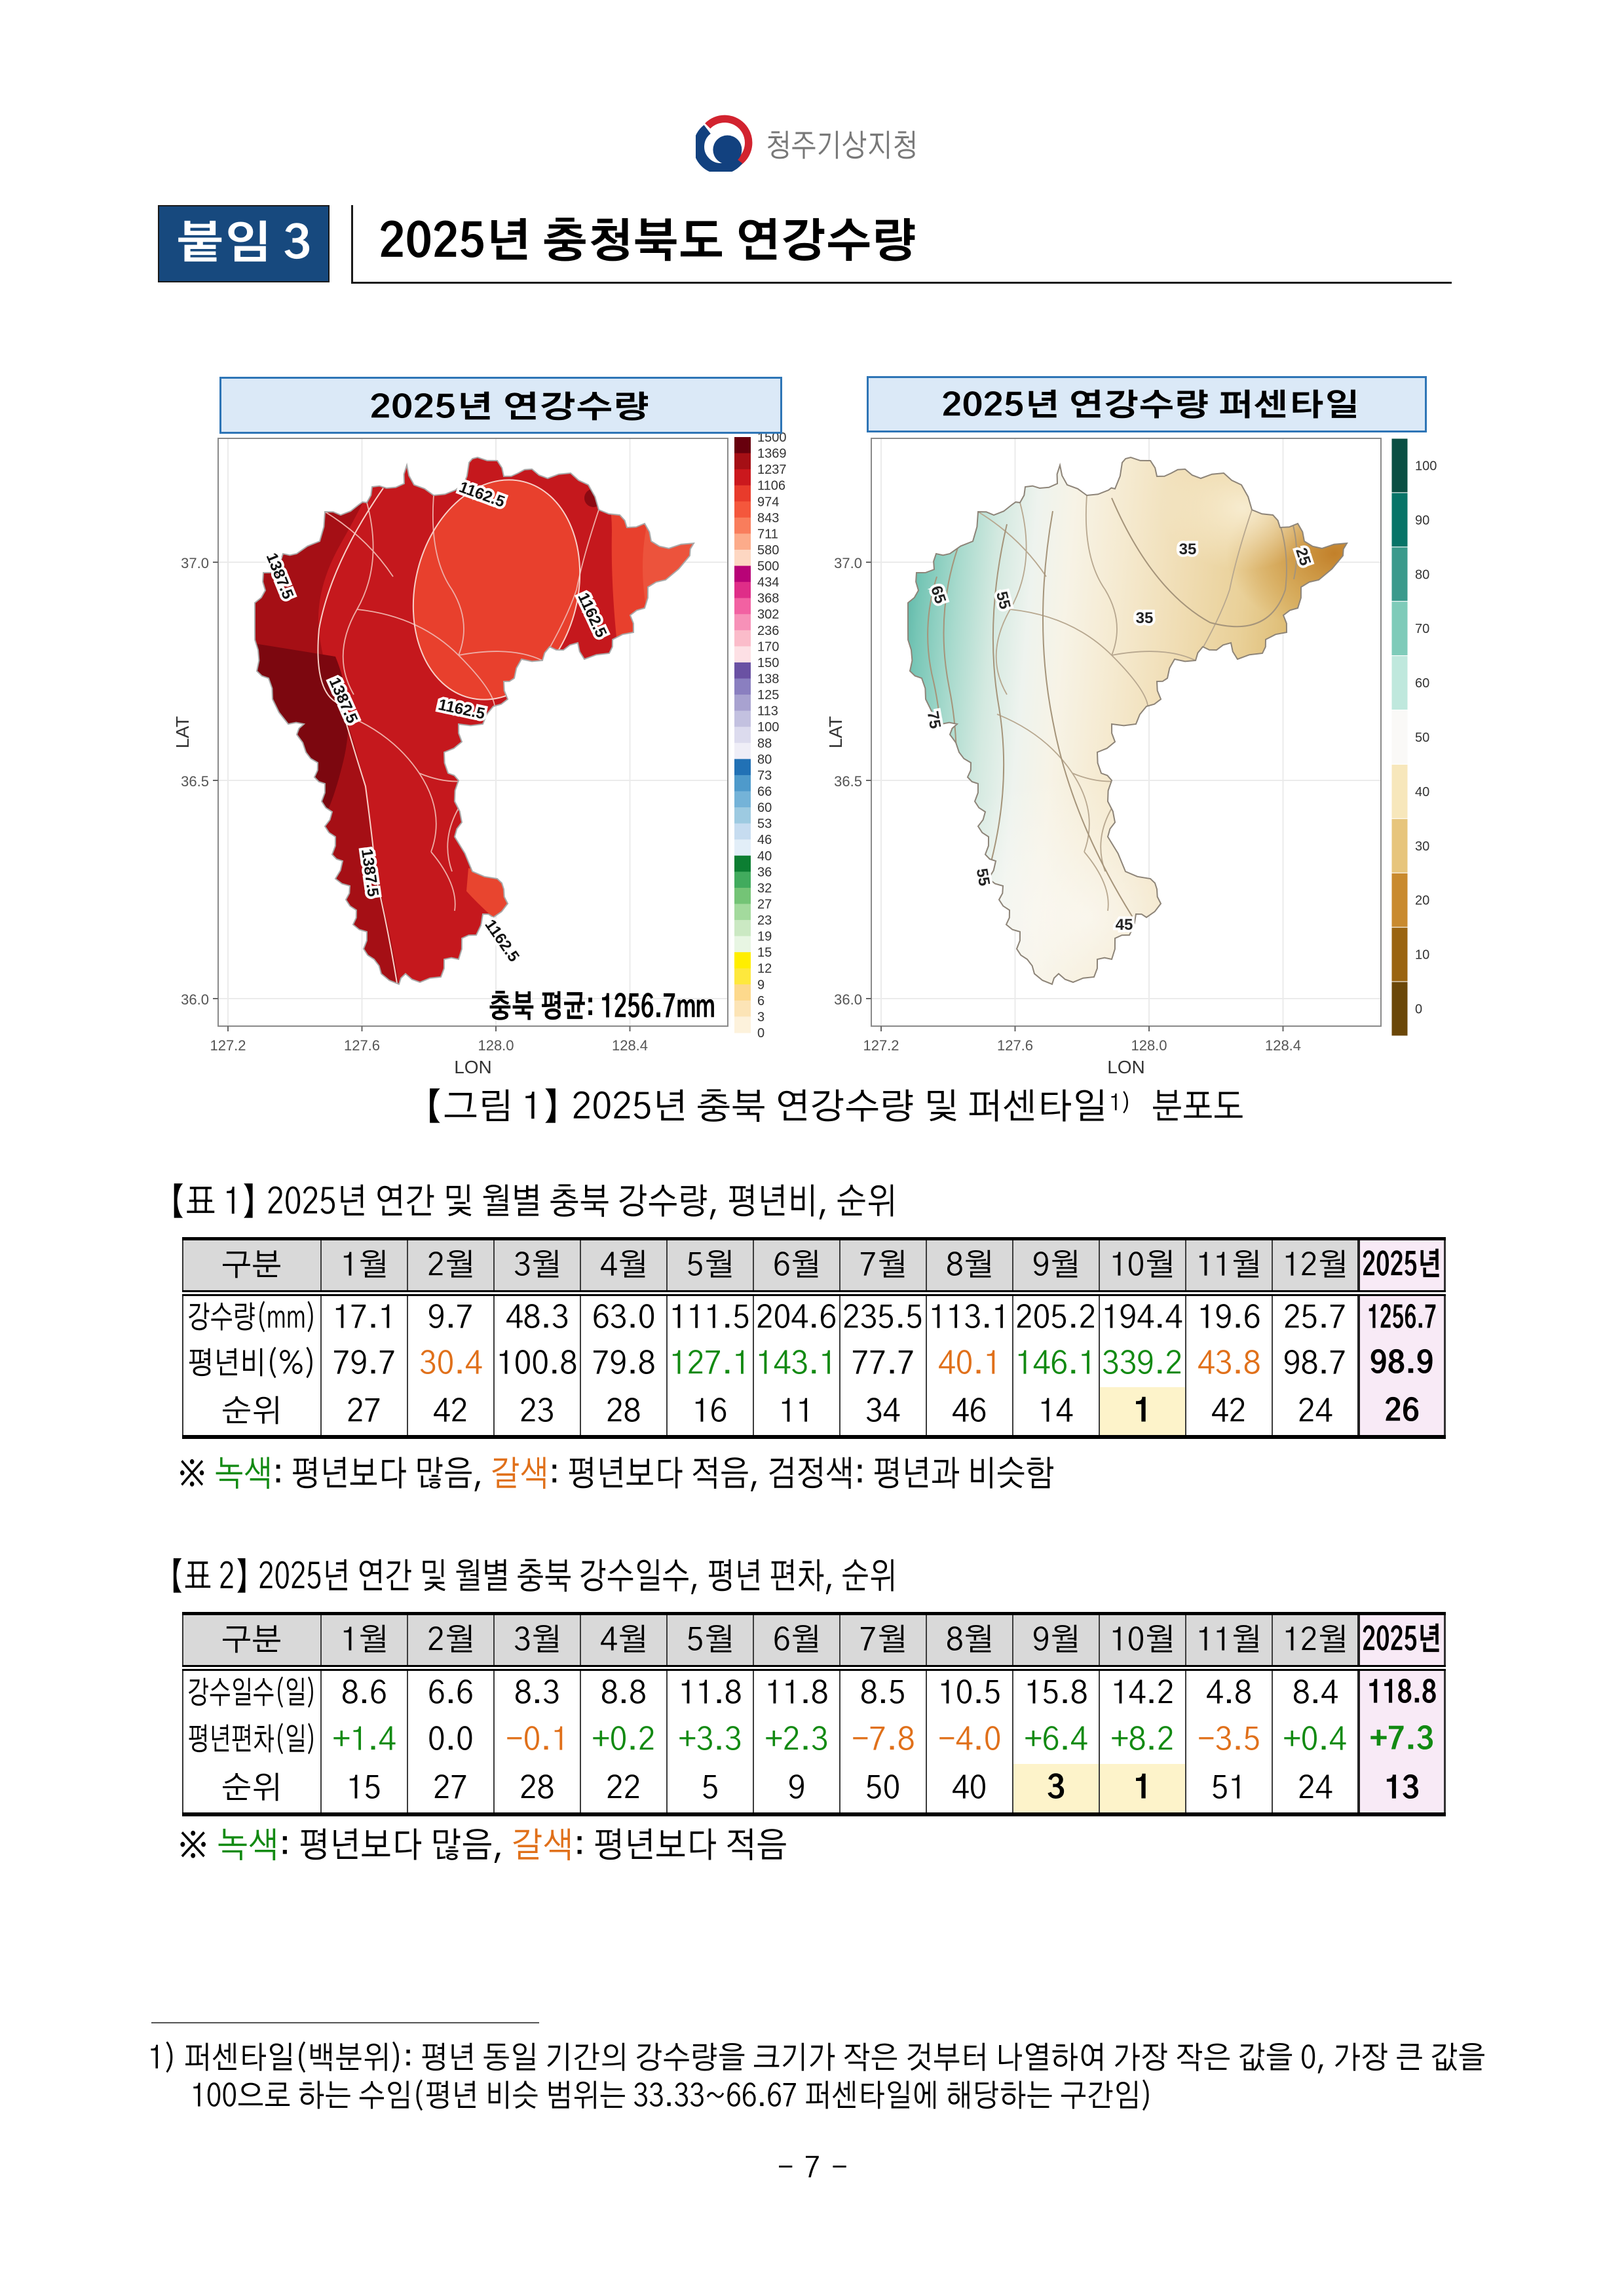 This screenshot has height=2296, width=1624. Describe the element at coordinates (768, 695) in the screenshot. I see `svg-text: 125` at that location.